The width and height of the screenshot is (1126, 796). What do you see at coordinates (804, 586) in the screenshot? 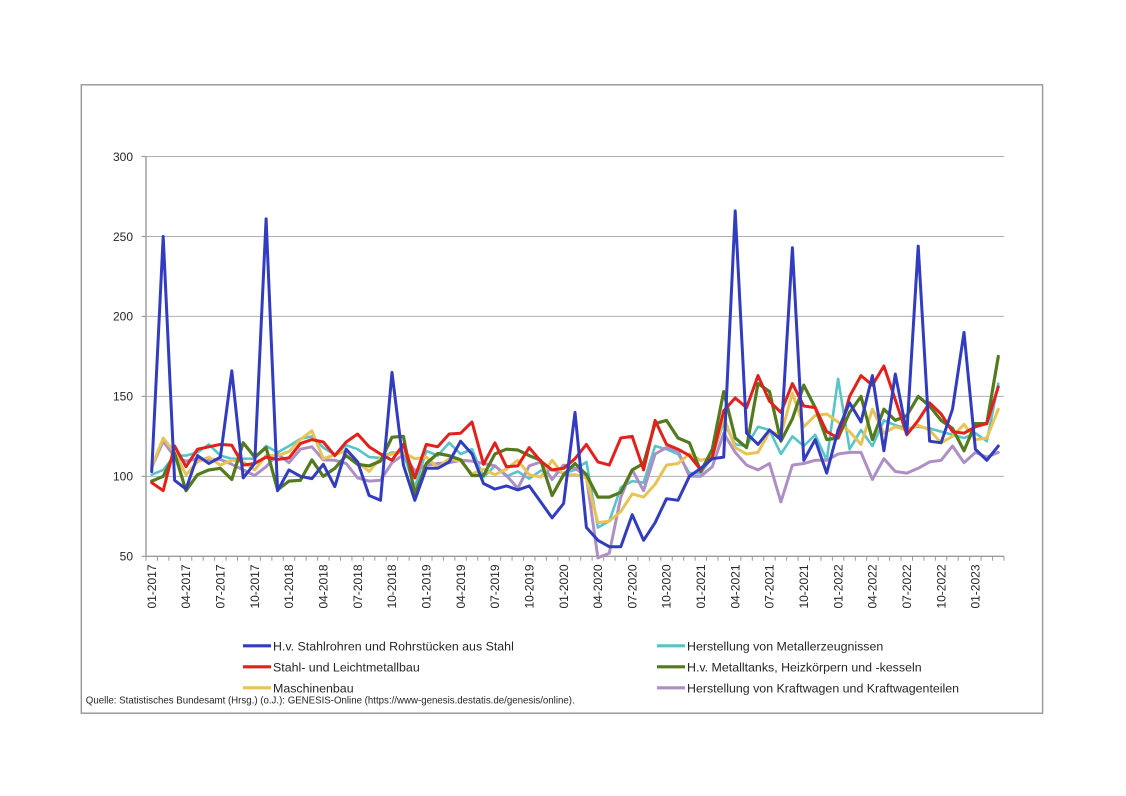
I see `svg-text: 10-2021` at bounding box center [804, 586].